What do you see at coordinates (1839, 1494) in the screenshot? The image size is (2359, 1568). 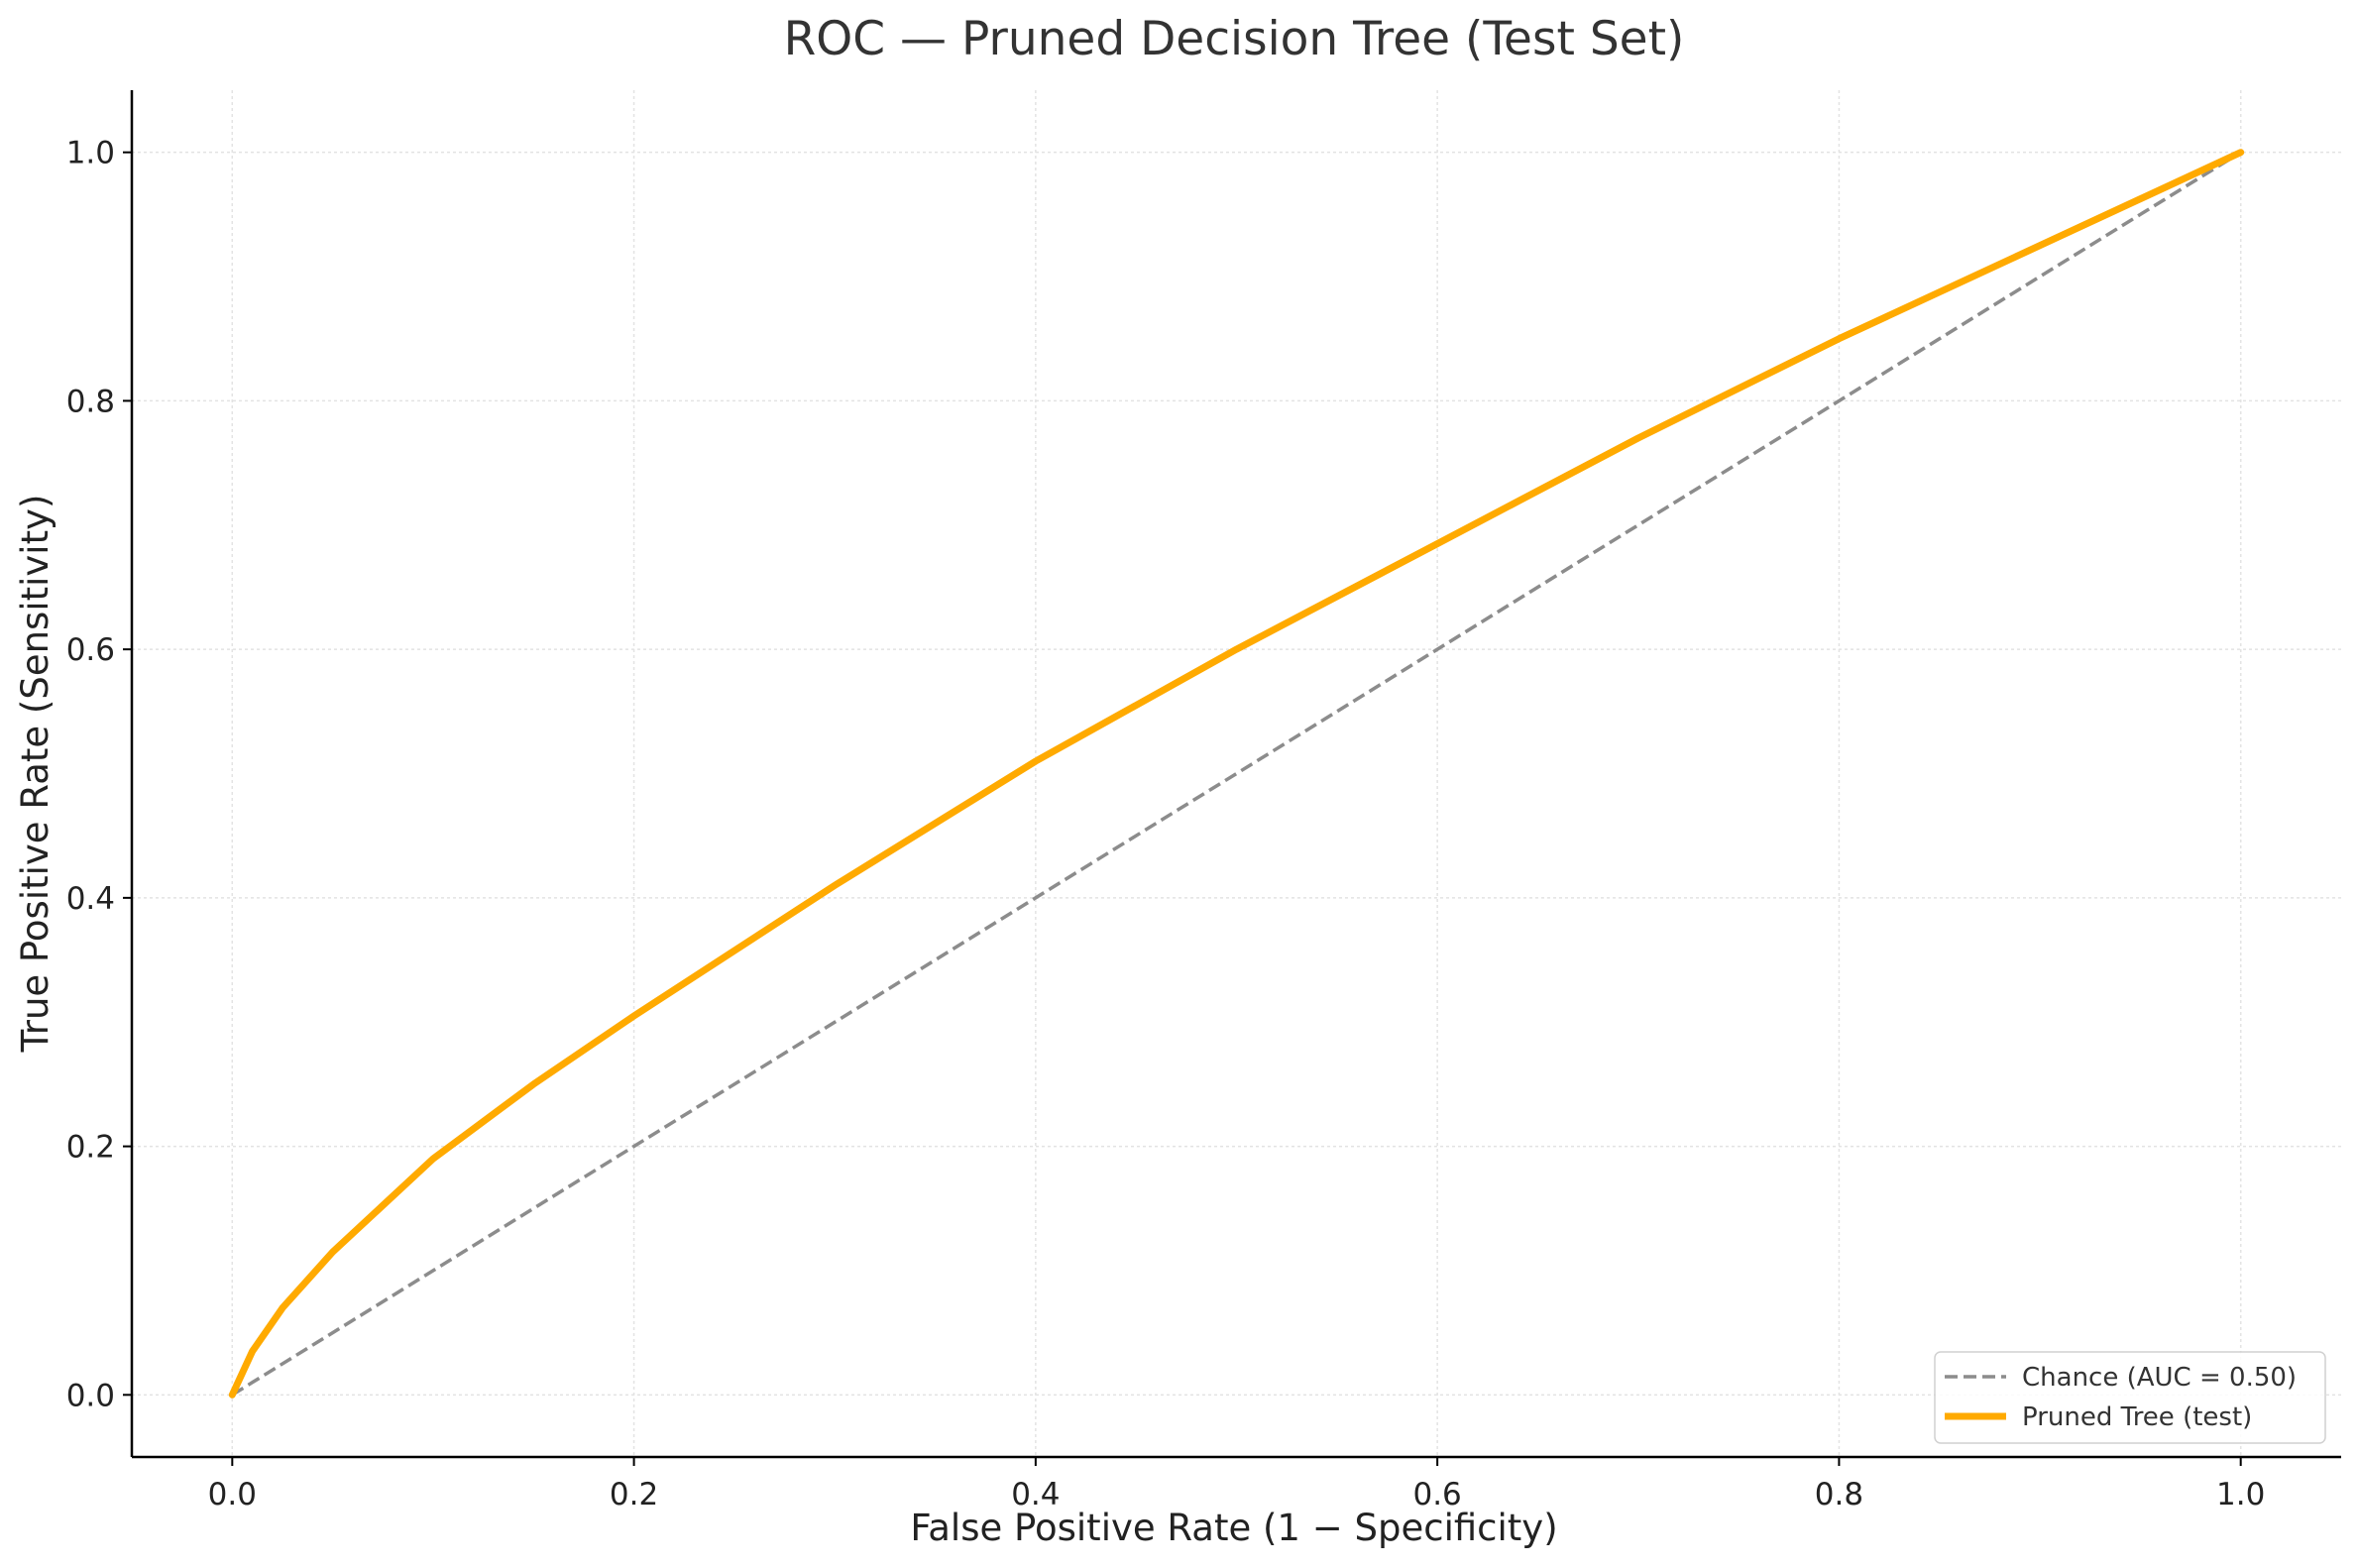 I see `x-tick-label: 0.8` at bounding box center [1839, 1494].